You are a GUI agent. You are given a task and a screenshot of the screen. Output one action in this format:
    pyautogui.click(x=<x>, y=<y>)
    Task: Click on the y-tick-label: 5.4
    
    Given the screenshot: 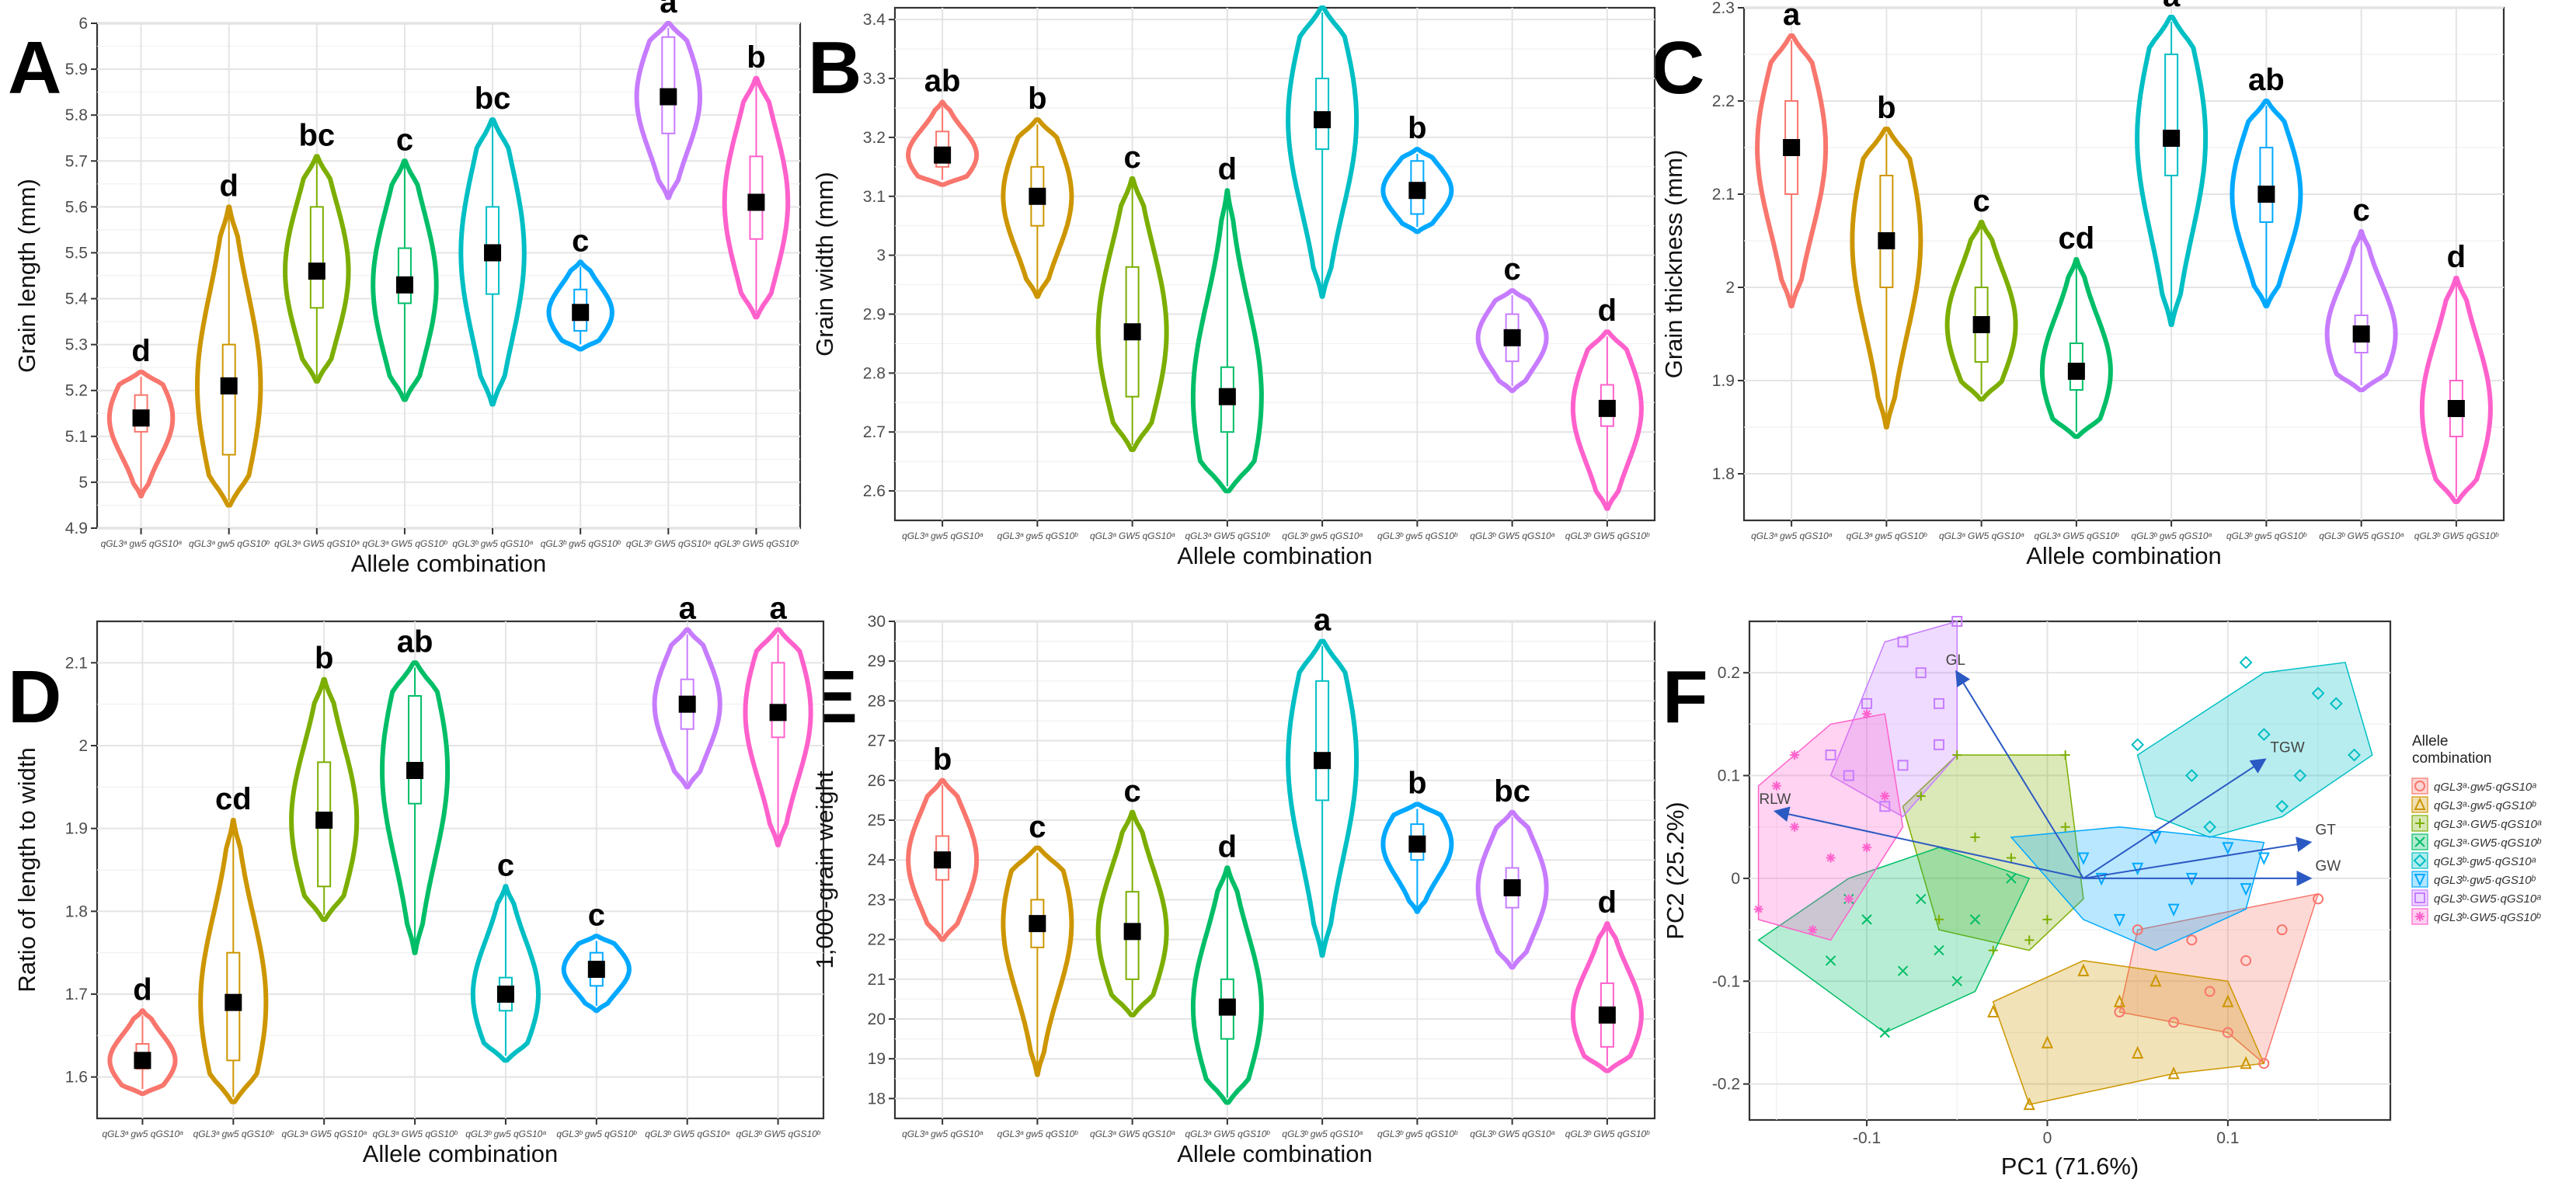 What is the action you would take?
    pyautogui.click(x=77, y=299)
    